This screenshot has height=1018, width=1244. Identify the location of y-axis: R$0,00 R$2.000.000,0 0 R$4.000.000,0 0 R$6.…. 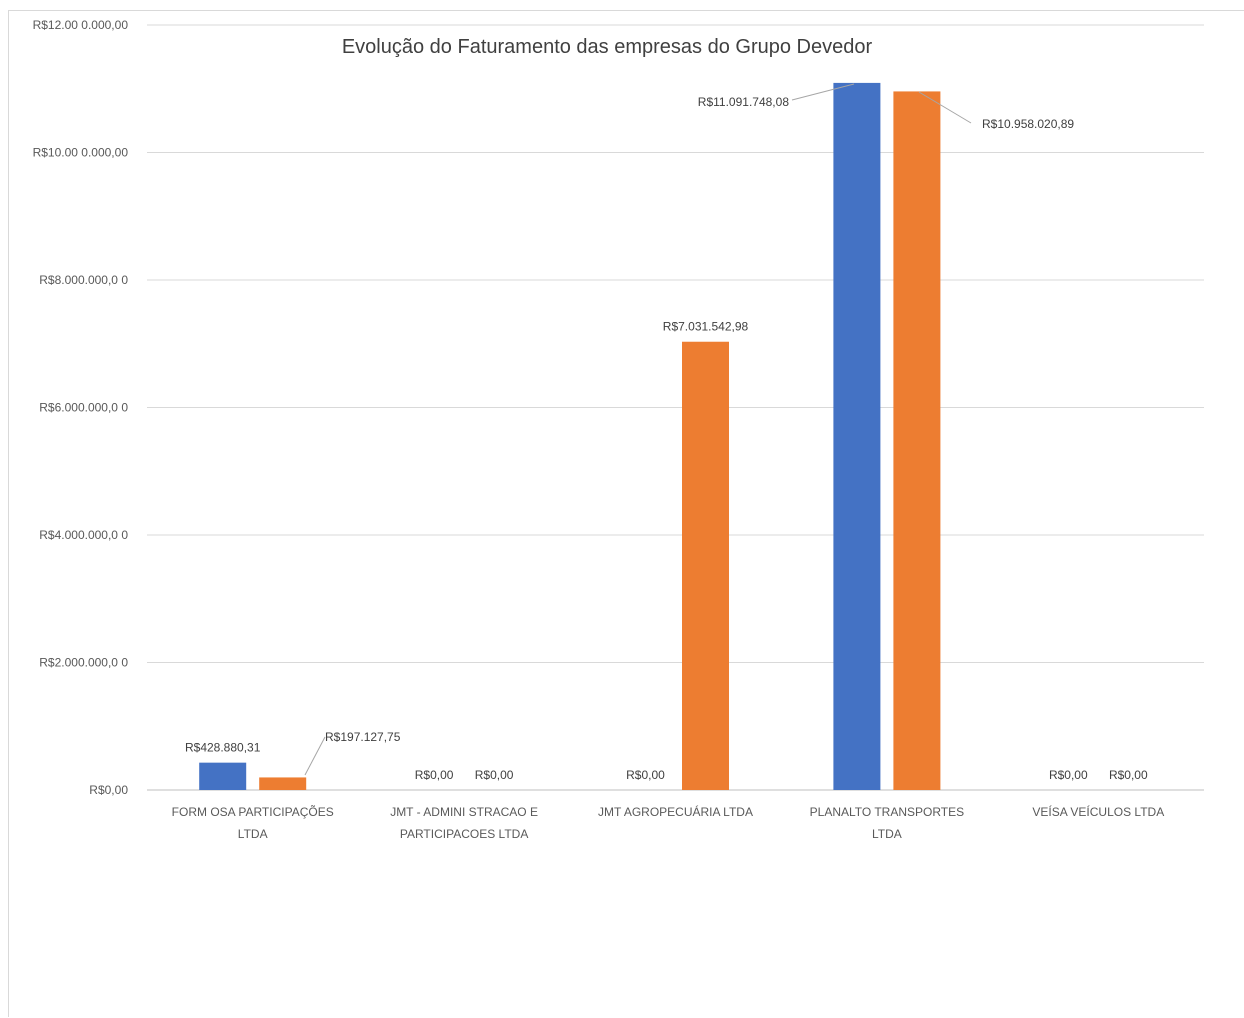
(81, 407).